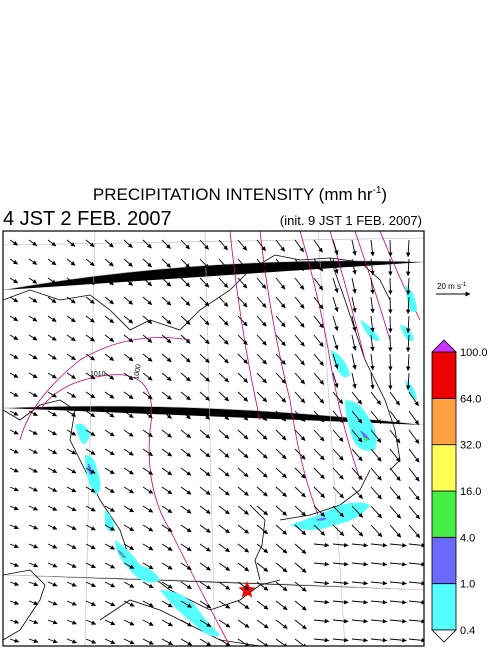 The width and height of the screenshot is (500, 655). What do you see at coordinates (444, 346) in the screenshot?
I see `colorbar-over` at bounding box center [444, 346].